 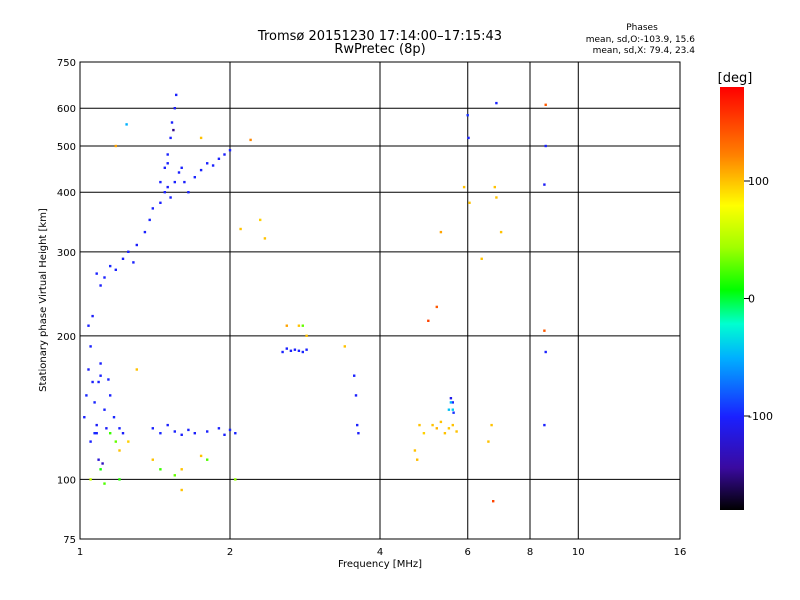 What do you see at coordinates (66, 337) in the screenshot?
I see `y-tick-label: 200` at bounding box center [66, 337].